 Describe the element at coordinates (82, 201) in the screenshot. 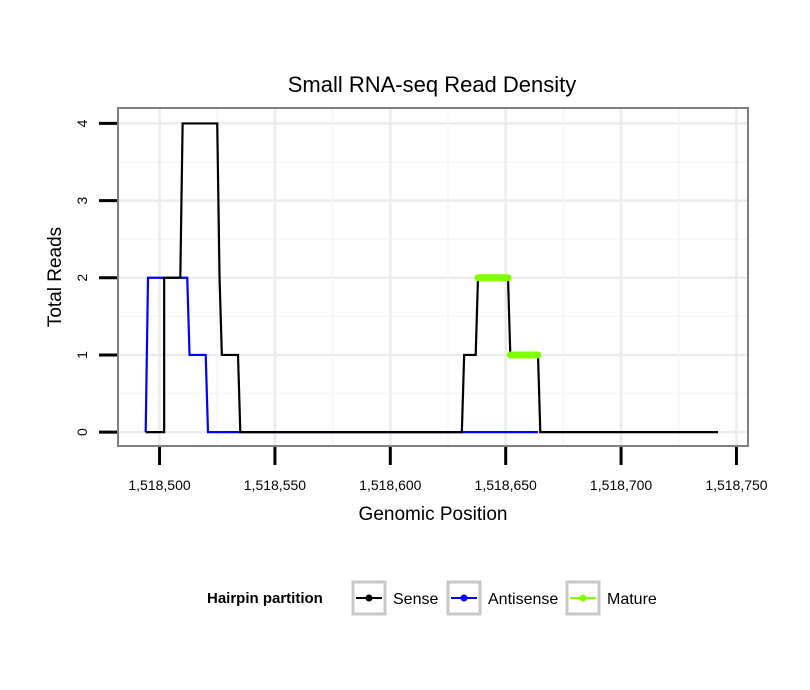

I see `y-tick-label: 3` at that location.